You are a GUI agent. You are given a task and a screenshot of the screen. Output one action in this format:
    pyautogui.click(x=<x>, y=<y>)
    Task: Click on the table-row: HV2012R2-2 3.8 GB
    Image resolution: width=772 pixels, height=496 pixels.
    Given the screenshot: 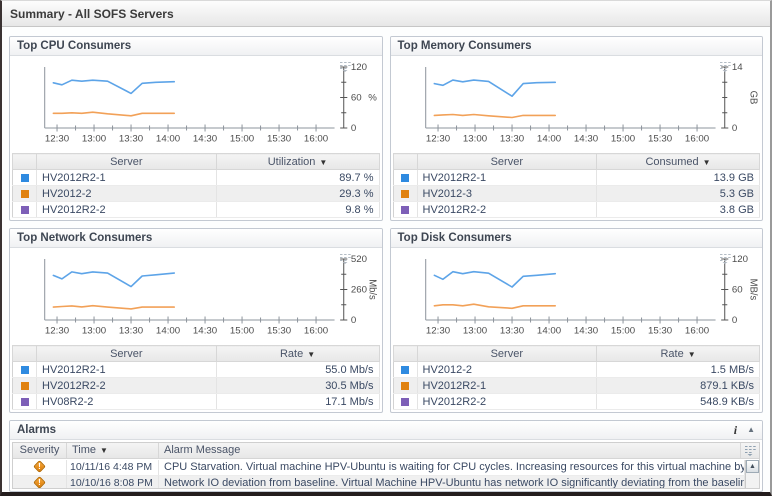 What is the action you would take?
    pyautogui.click(x=576, y=209)
    